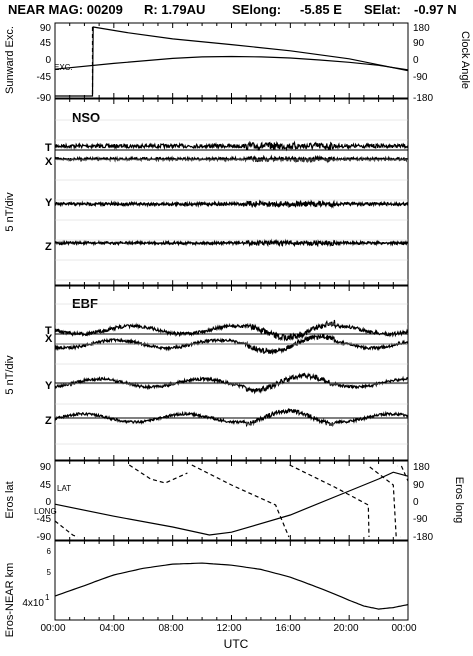 This screenshot has height=656, width=473. I want to click on lat-ytick: 45, so click(46, 485).